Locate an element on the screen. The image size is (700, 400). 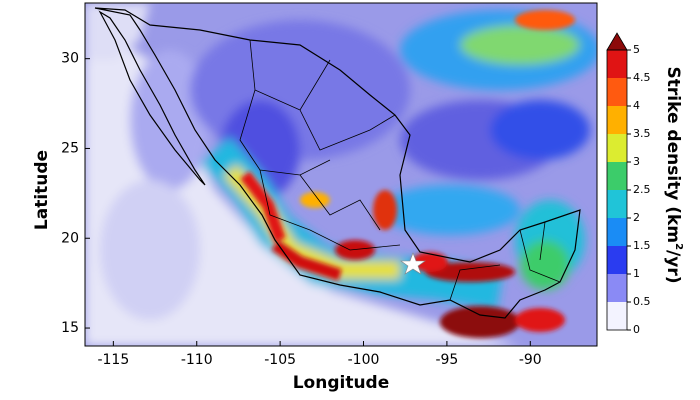
event-star is located at coordinates (413, 263).